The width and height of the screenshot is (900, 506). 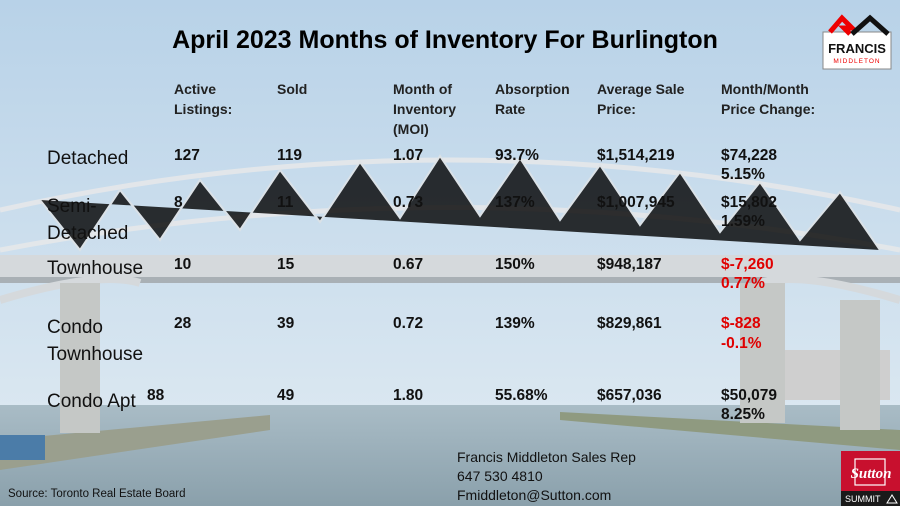 What do you see at coordinates (629, 264) in the screenshot?
I see `average-sale-price: $948,187` at bounding box center [629, 264].